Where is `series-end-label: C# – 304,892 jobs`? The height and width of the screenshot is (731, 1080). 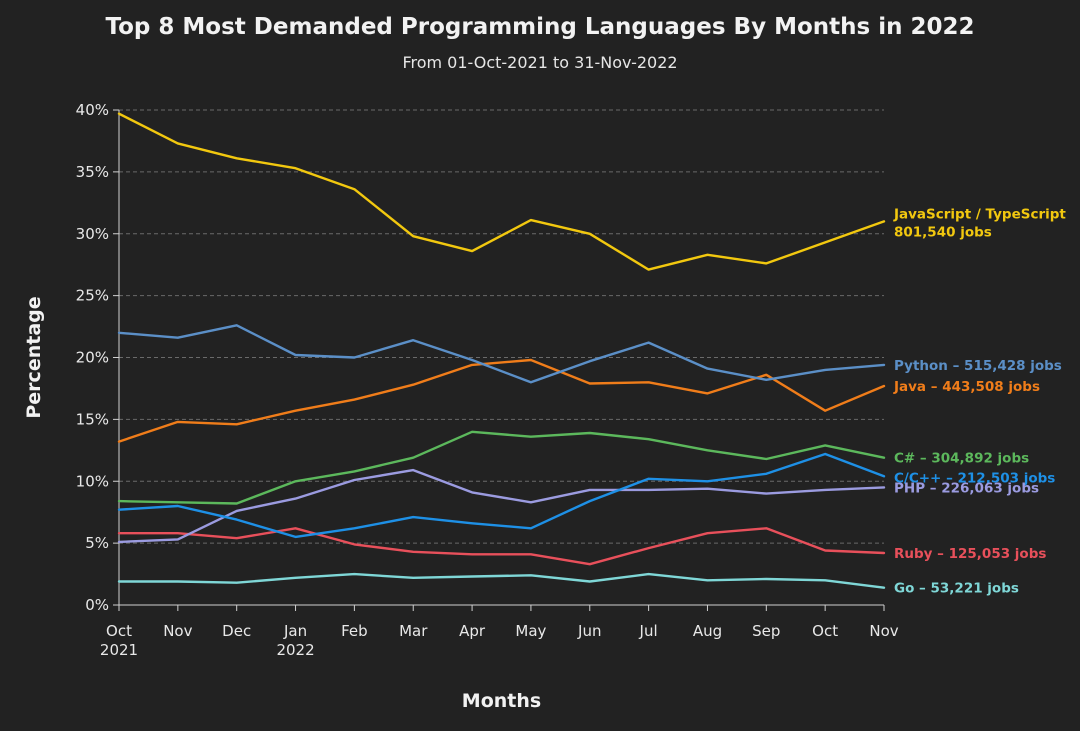
series-end-label: C# – 304,892 jobs is located at coordinates (961, 459).